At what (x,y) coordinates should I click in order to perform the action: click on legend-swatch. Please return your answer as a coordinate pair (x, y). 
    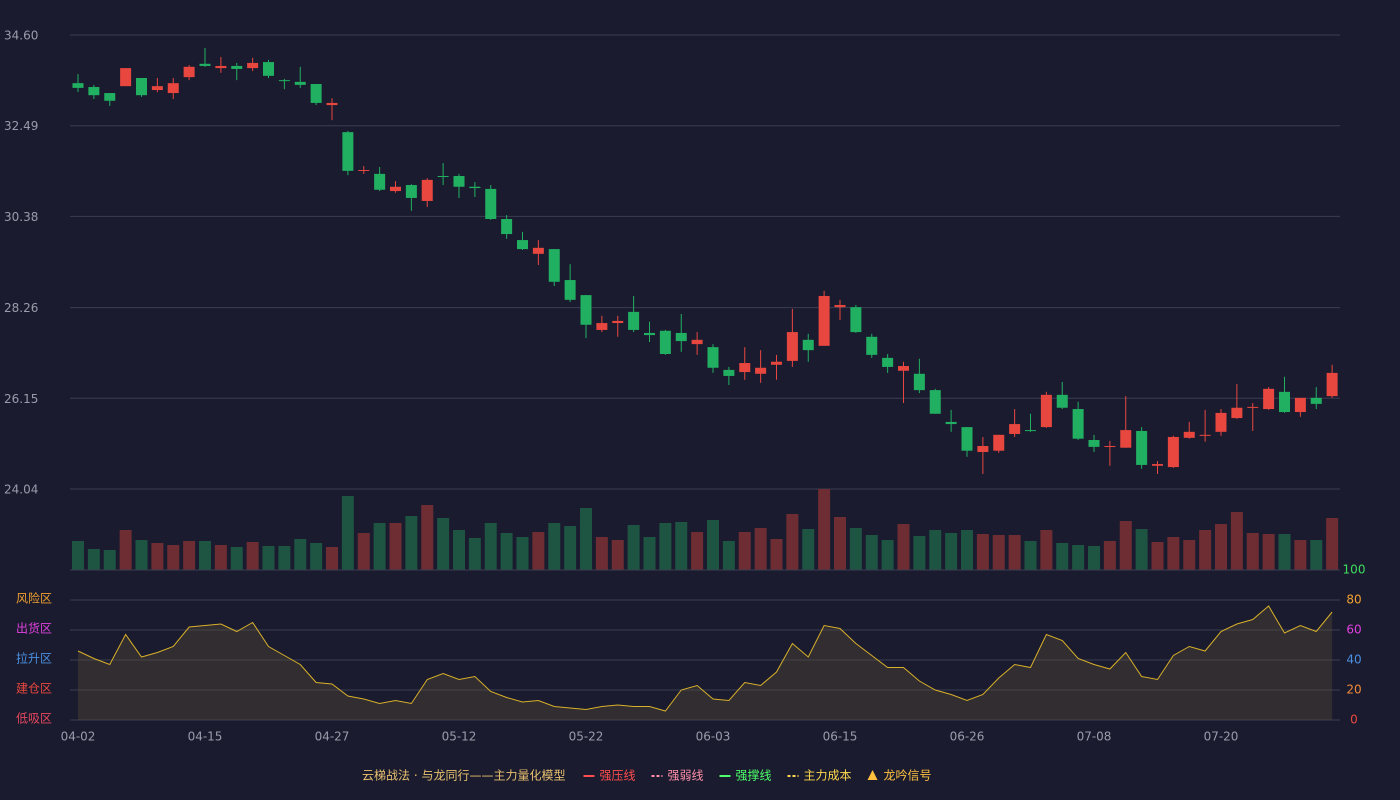
    Looking at the image, I should click on (872, 775).